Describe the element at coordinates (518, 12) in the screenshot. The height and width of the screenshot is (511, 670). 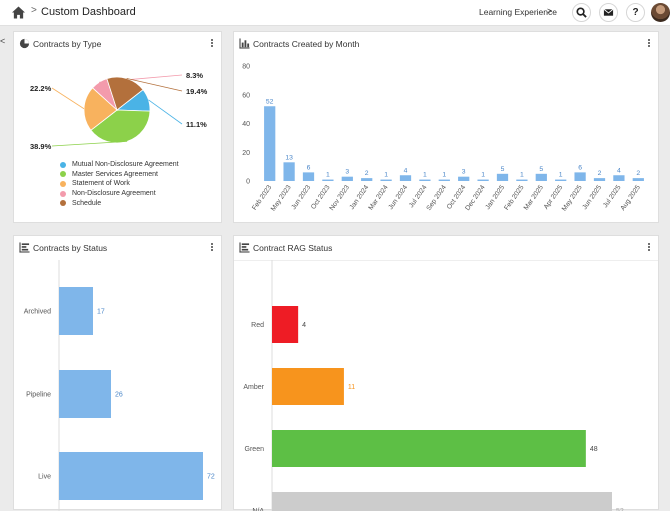
I see `learning-experience-link: Learning Experience` at that location.